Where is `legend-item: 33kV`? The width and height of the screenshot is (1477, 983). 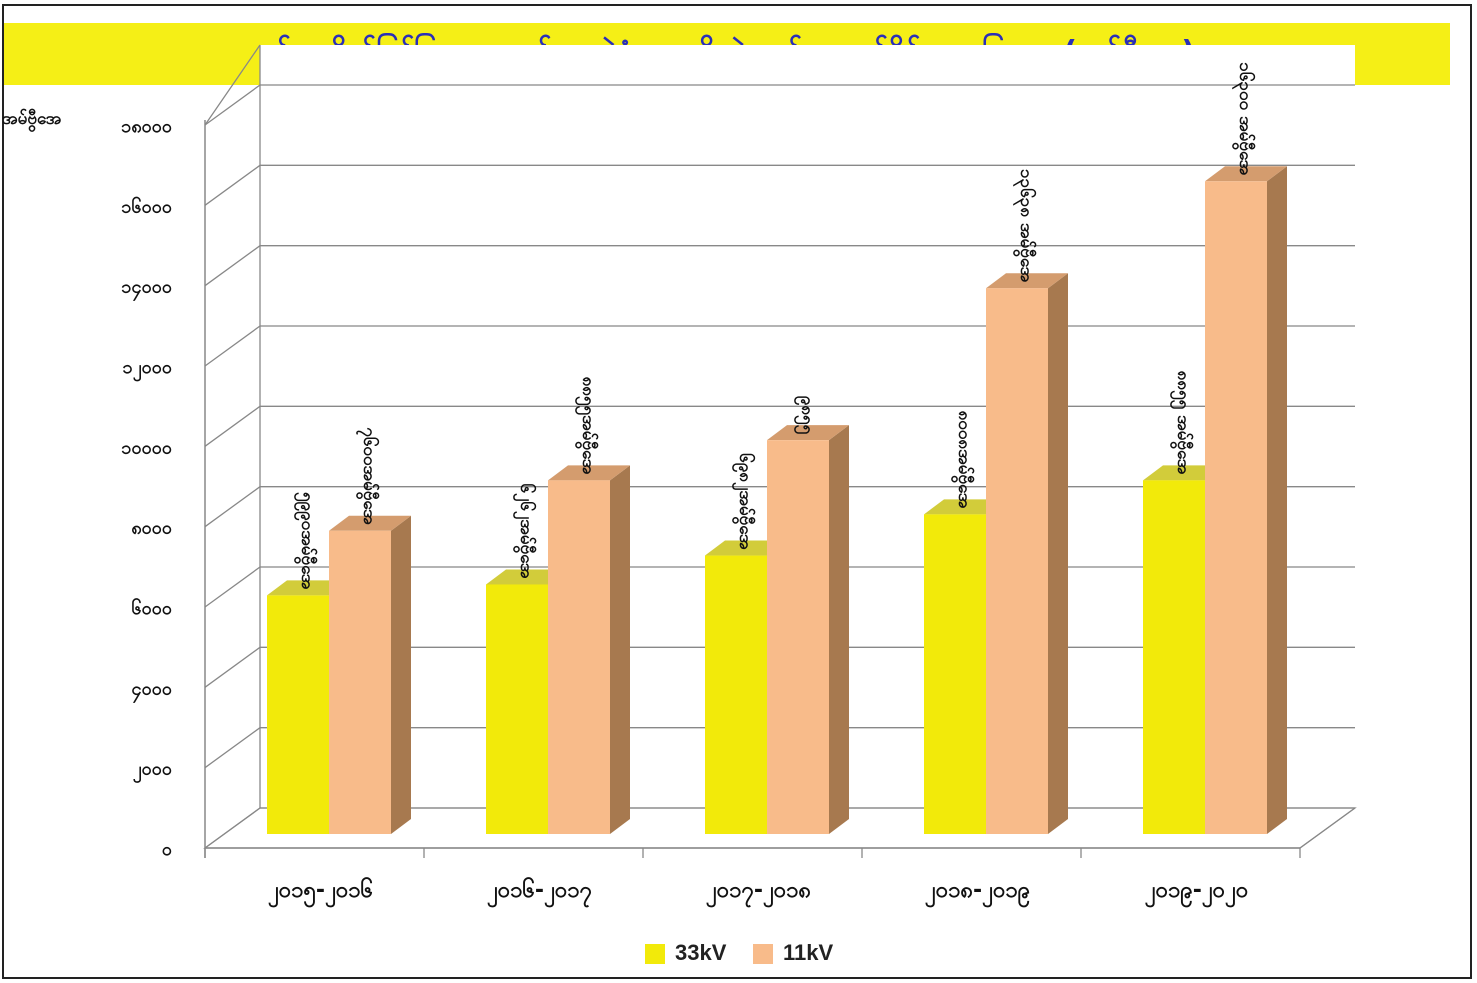
legend-item: 33kV is located at coordinates (686, 952).